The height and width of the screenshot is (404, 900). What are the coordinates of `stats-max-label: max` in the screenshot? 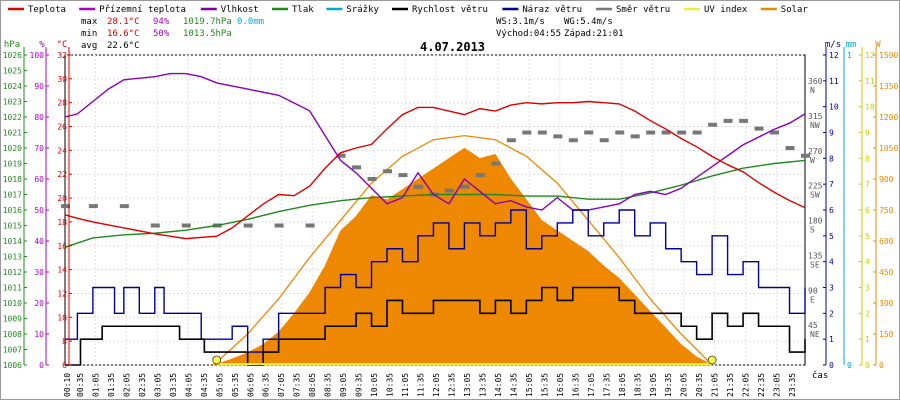 It's located at (89, 22).